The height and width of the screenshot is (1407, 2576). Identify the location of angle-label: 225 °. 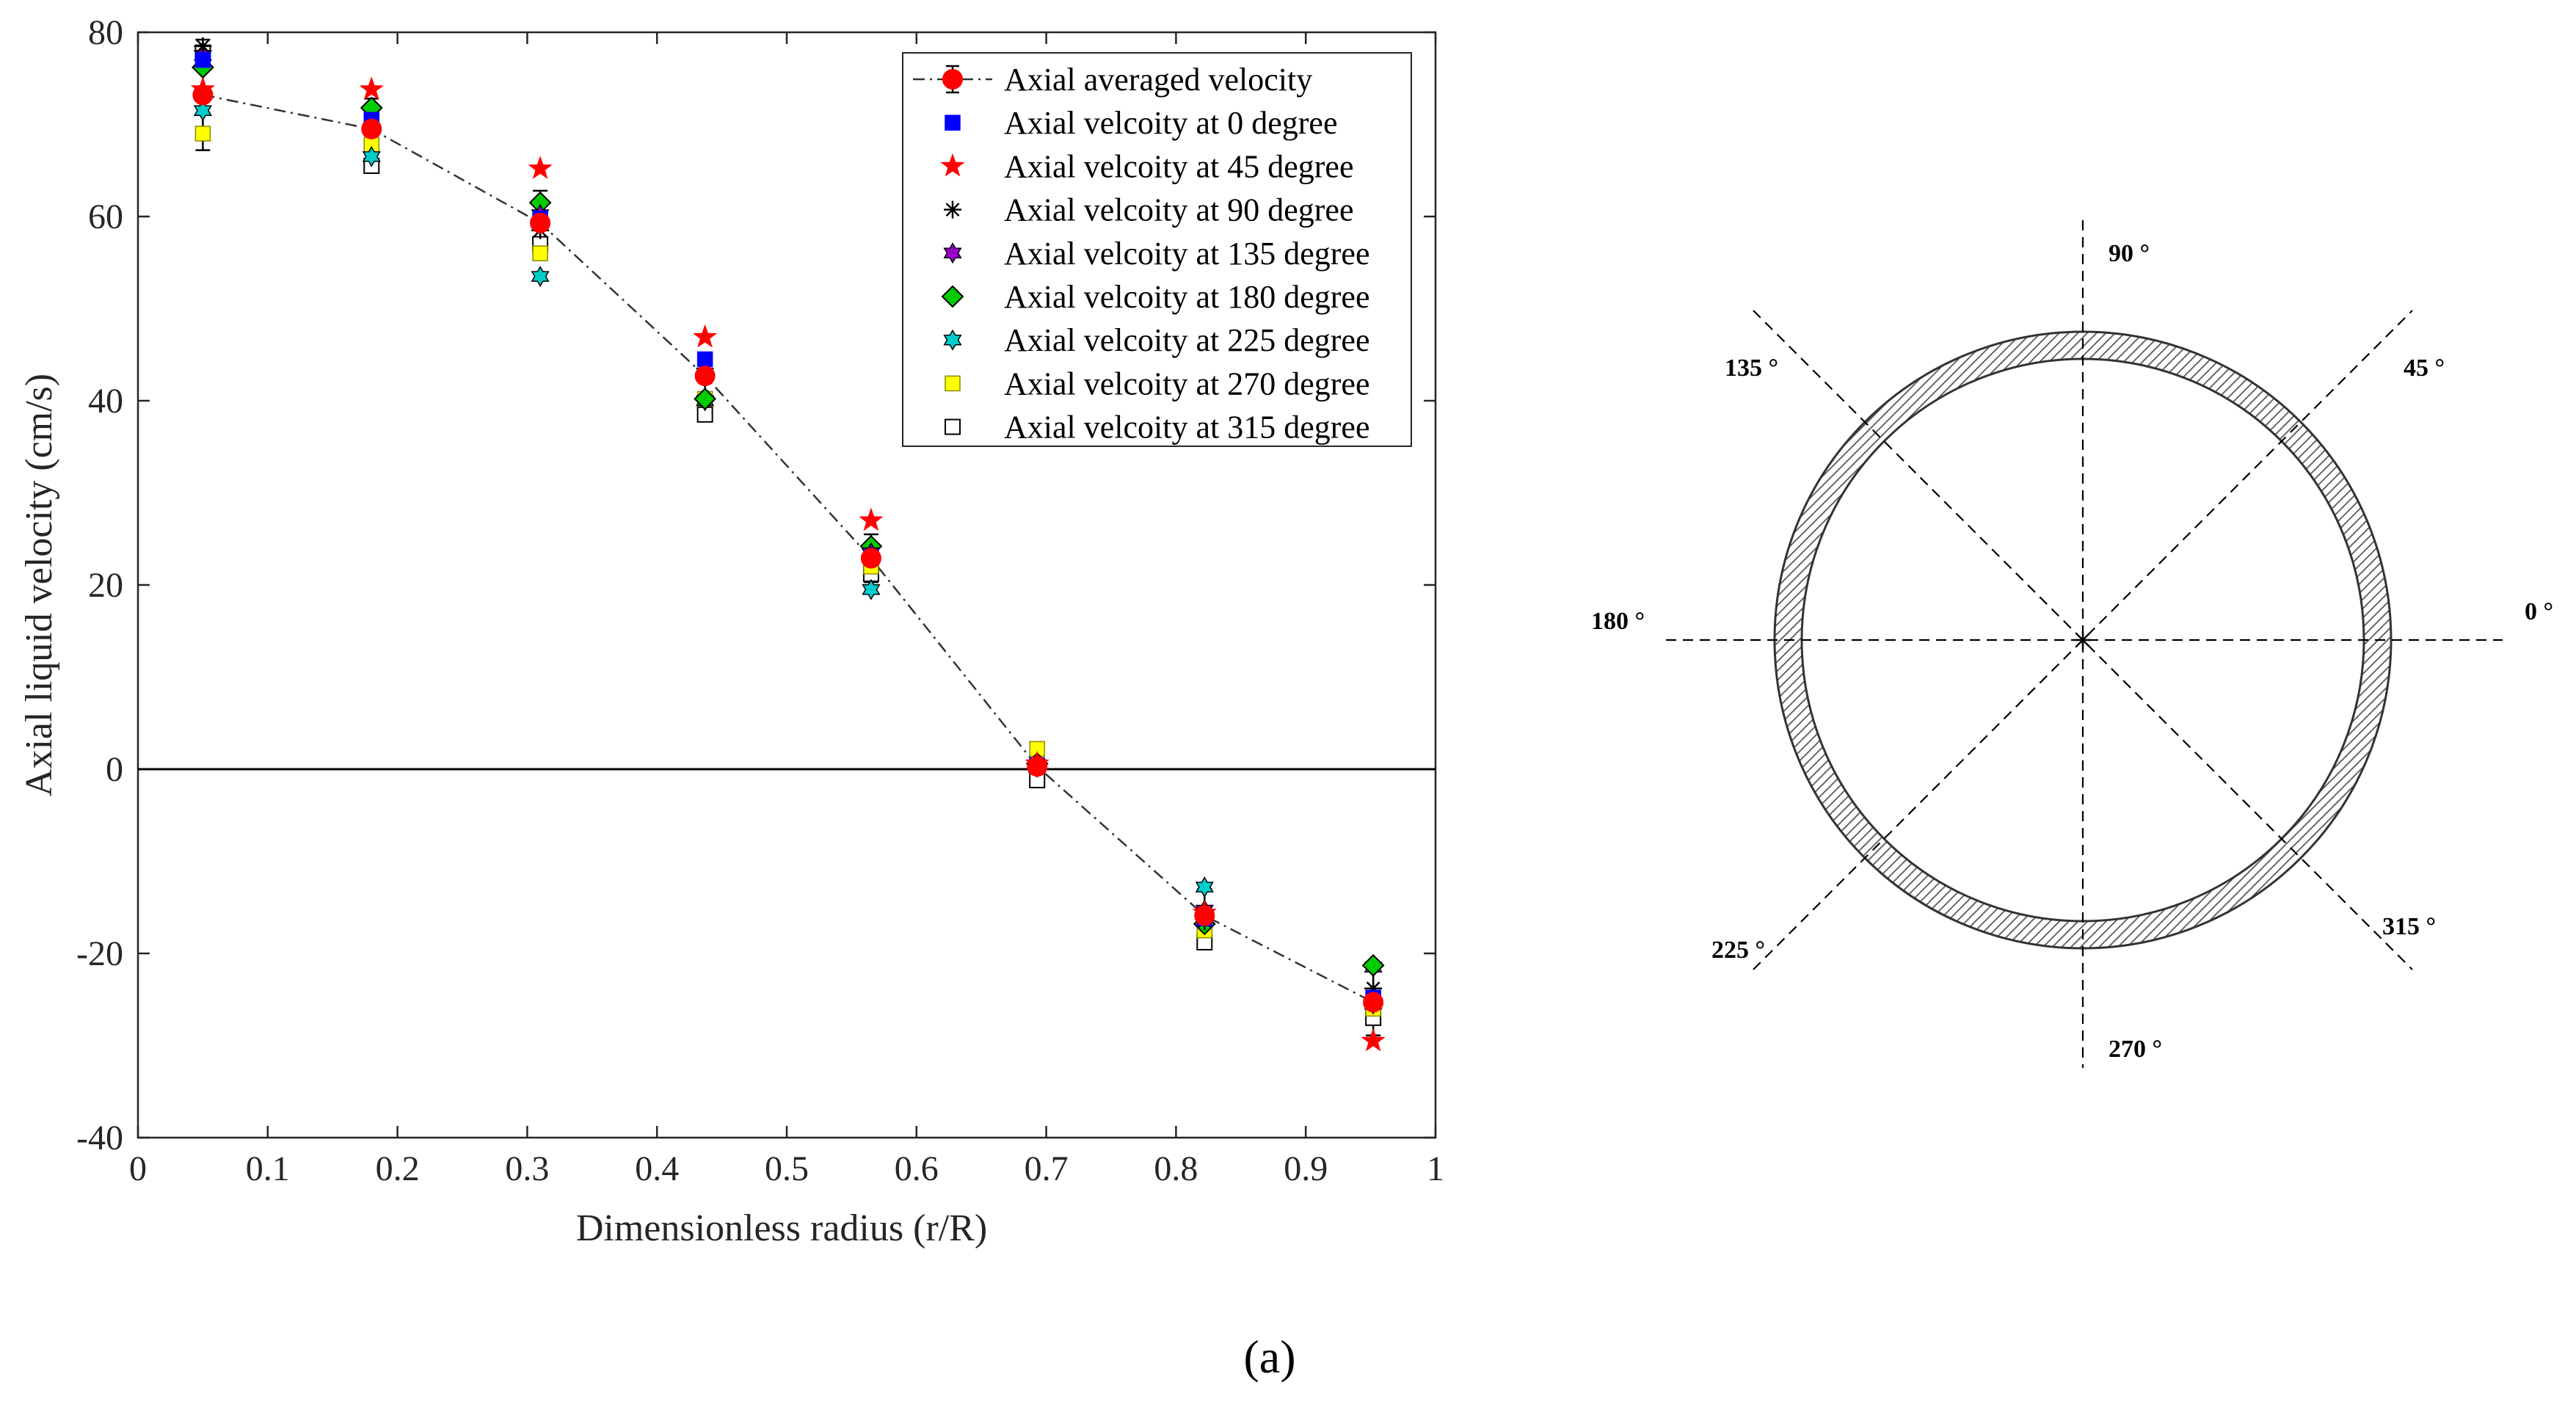
(1738, 951).